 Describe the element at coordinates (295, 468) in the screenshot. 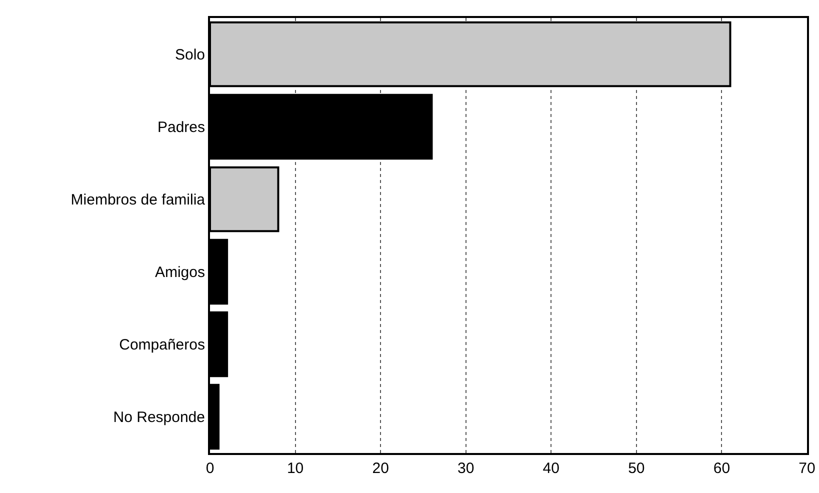

I see `x-tick-label: 10` at that location.